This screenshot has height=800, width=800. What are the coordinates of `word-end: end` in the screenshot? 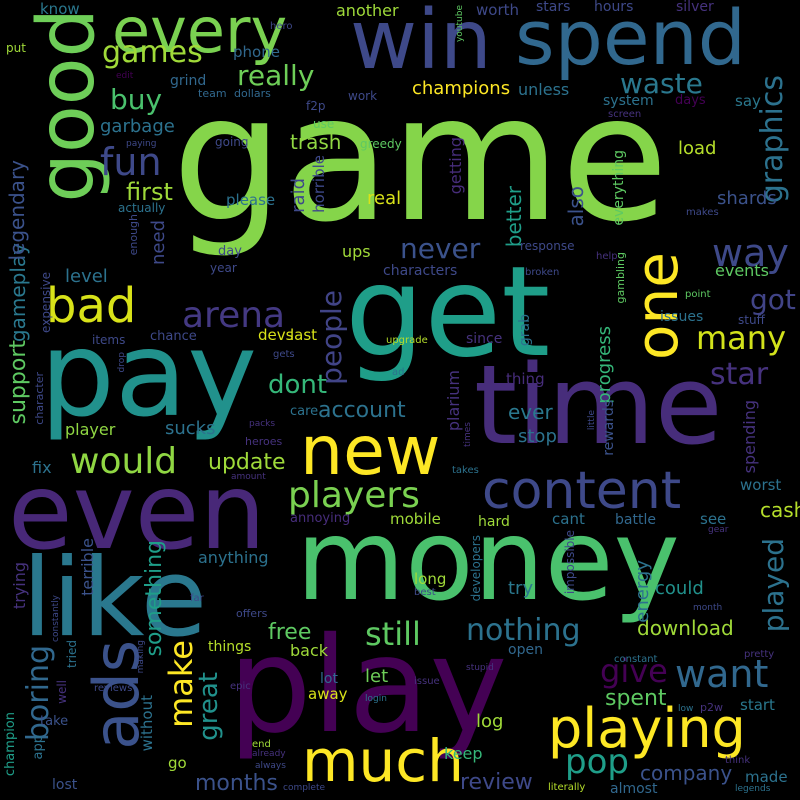 It's located at (261, 744).